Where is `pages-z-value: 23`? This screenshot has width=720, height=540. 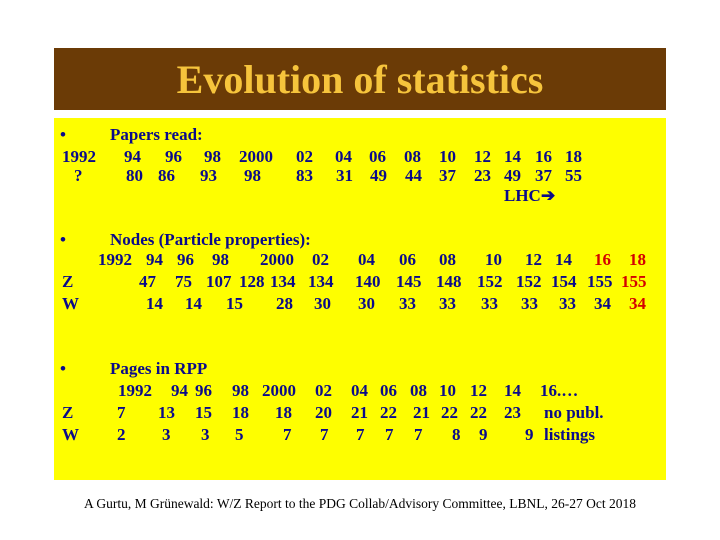 pages-z-value: 23 is located at coordinates (512, 412).